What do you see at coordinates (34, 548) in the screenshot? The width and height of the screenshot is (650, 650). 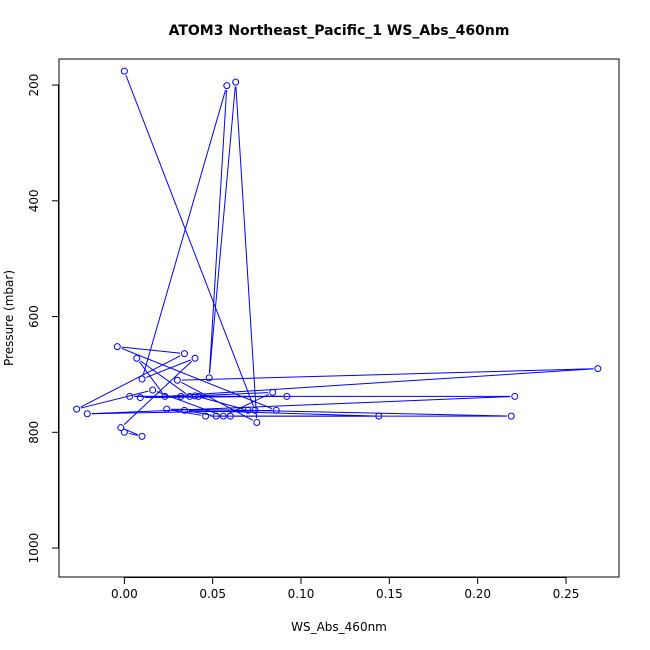 I see `y-tick-label: 1000` at bounding box center [34, 548].